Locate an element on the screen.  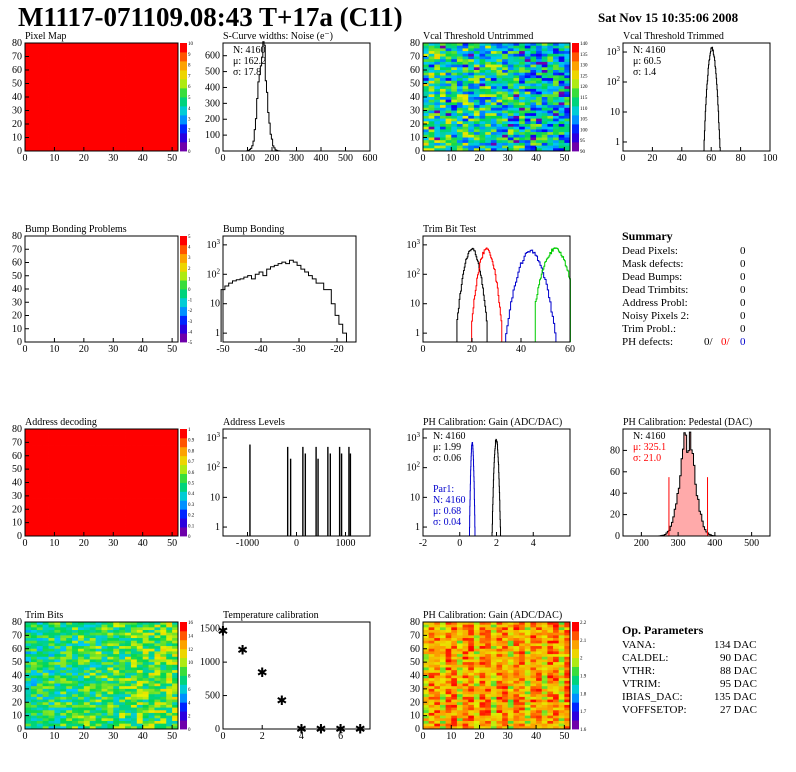
bump-problems-palette-cell is located at coordinates (183, 241).